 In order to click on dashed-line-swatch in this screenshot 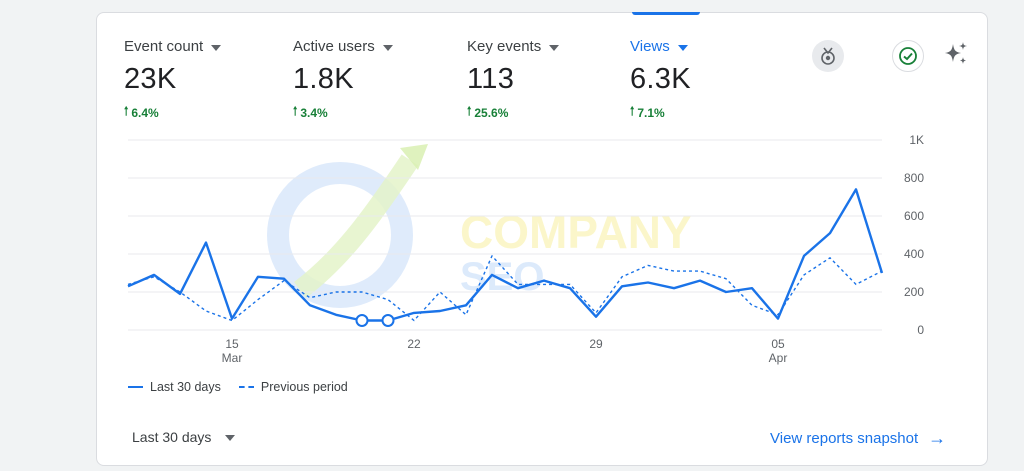, I will do `click(246, 387)`.